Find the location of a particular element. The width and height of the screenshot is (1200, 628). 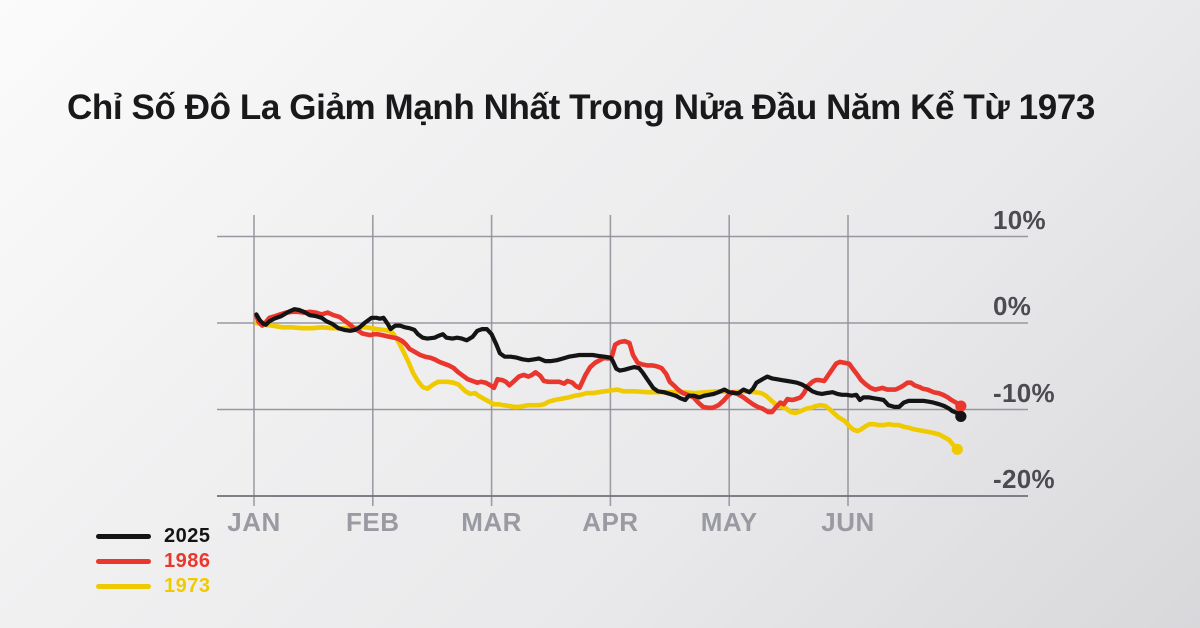

series-1986-end-dot is located at coordinates (961, 406).